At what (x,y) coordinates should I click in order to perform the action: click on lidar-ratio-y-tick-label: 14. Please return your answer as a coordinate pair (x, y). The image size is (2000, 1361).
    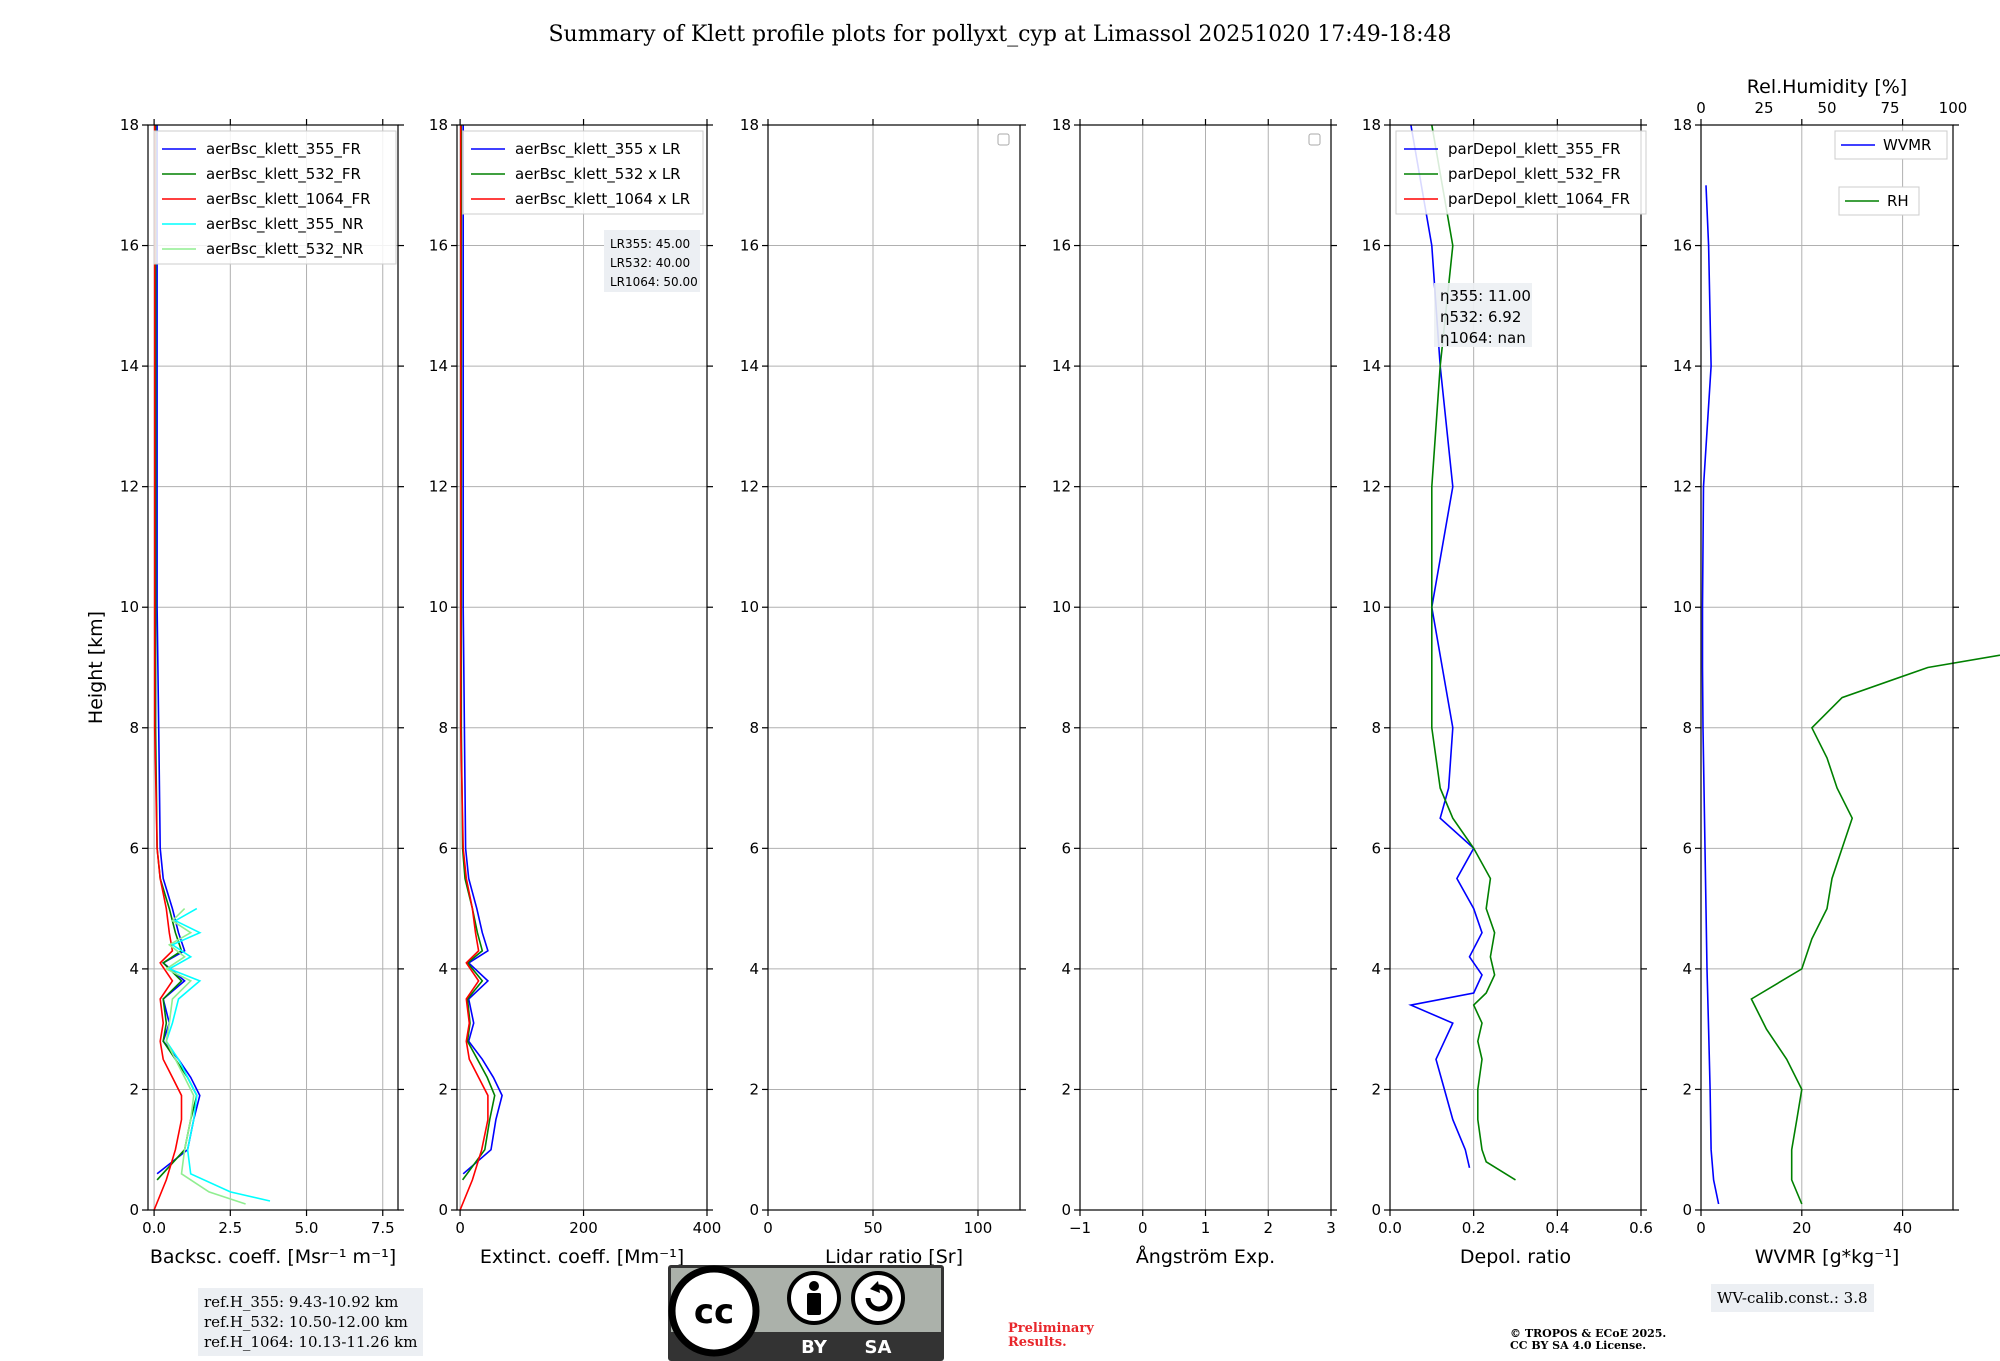
    Looking at the image, I should click on (749, 366).